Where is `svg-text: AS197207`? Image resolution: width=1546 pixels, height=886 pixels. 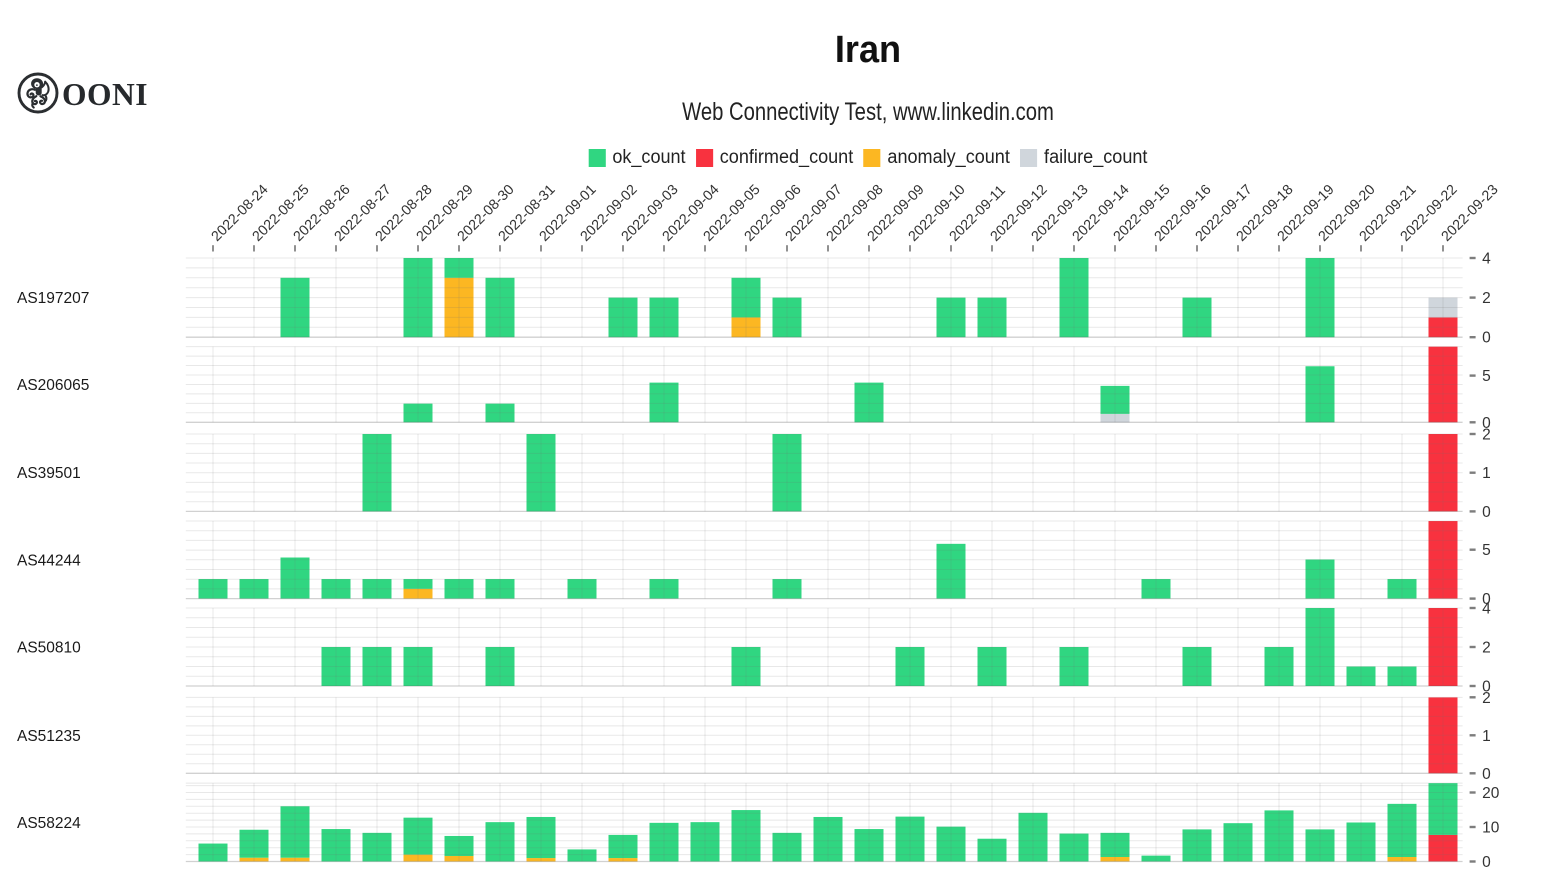 svg-text: AS197207 is located at coordinates (53, 298).